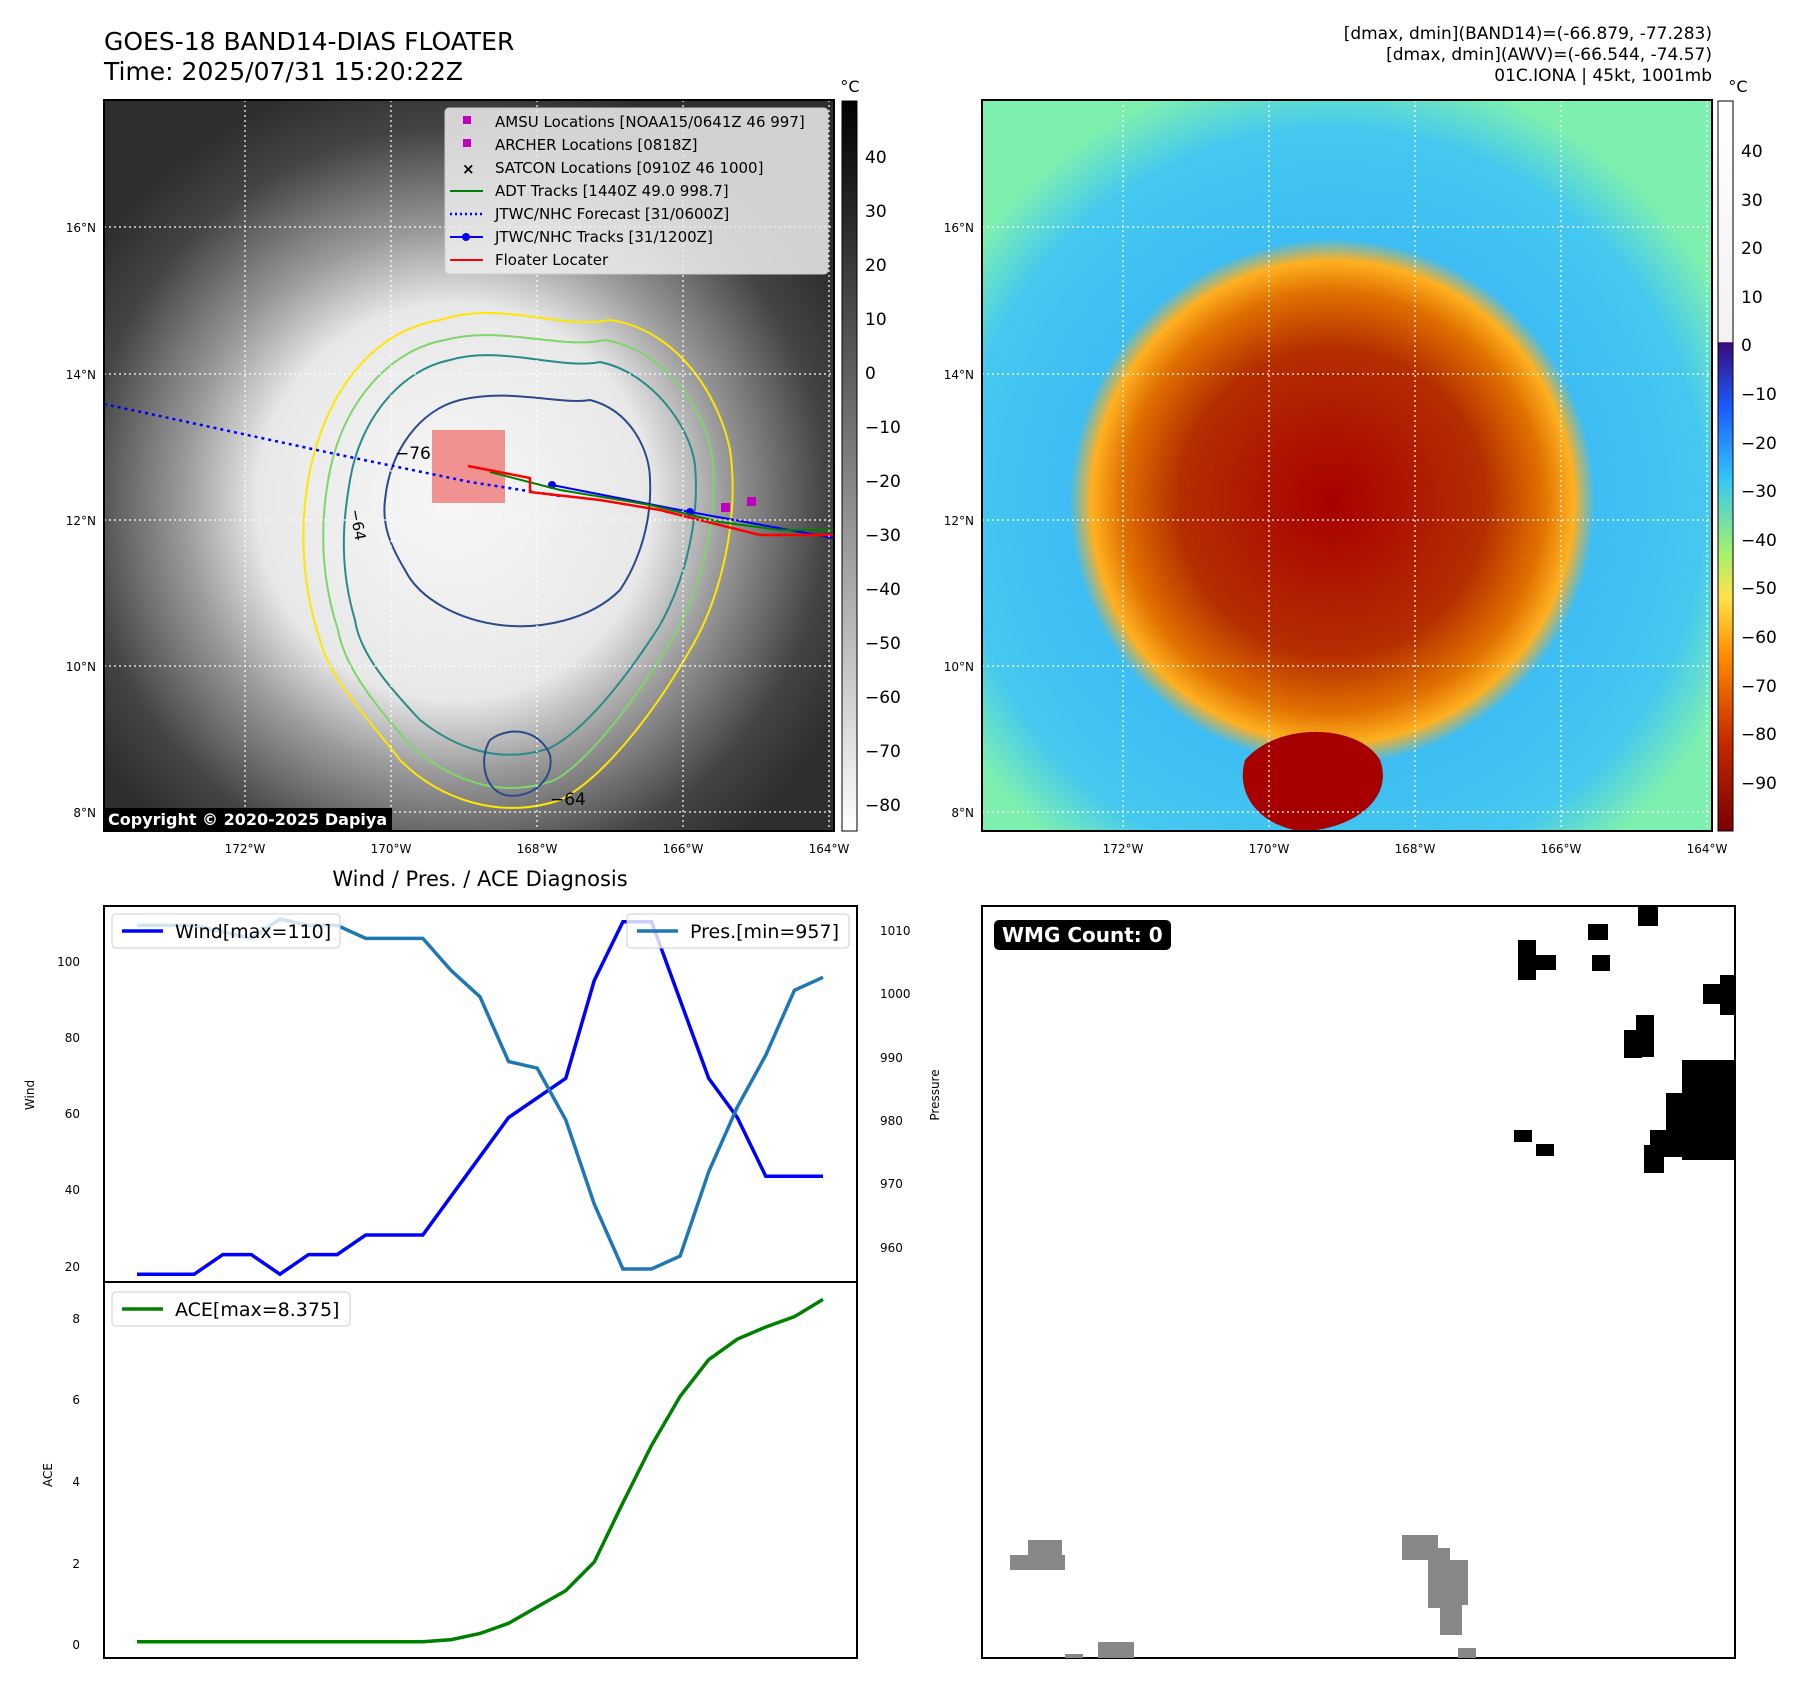  I want to click on ir-cb-tick: 10, so click(876, 320).